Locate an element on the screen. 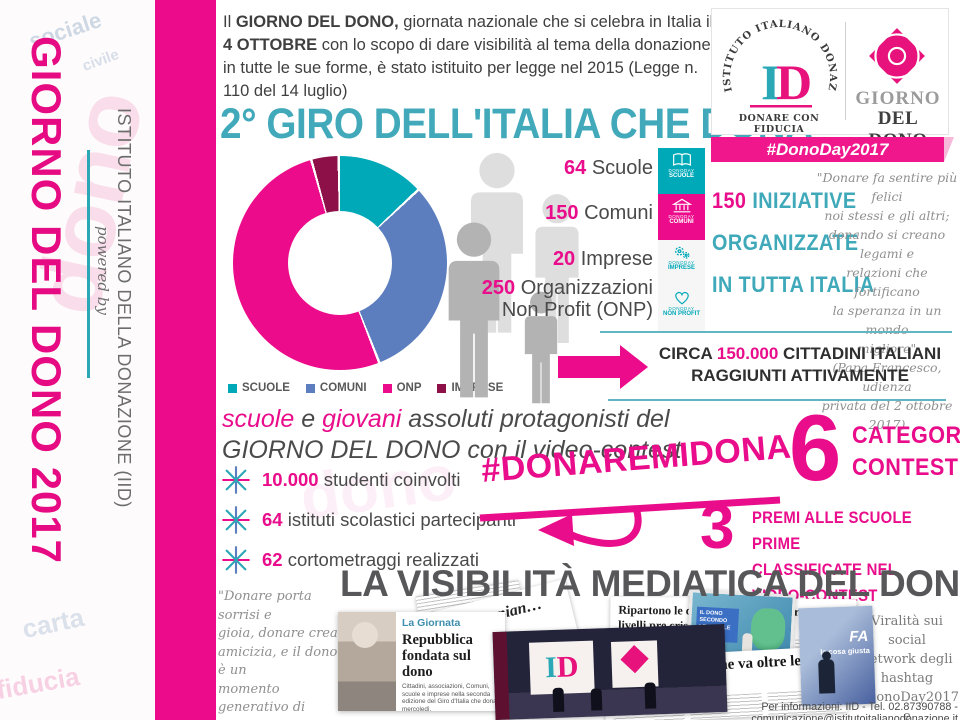 The width and height of the screenshot is (960, 720). stat-label: Imprese is located at coordinates (614, 259).